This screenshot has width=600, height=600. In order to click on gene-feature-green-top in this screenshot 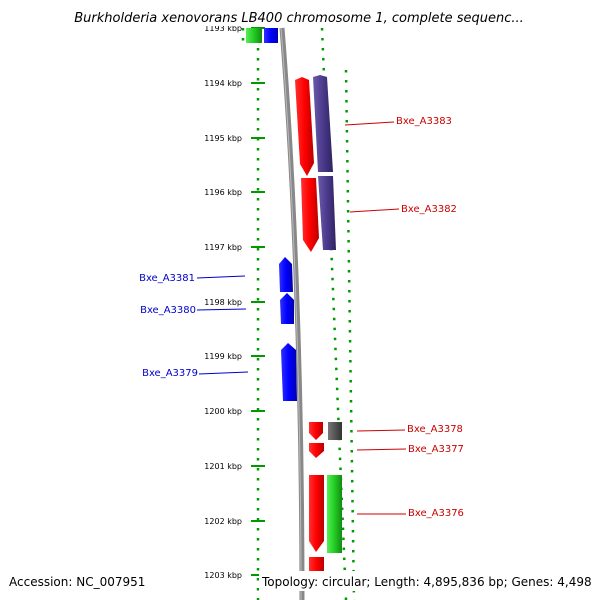, I will do `click(254, 35)`.